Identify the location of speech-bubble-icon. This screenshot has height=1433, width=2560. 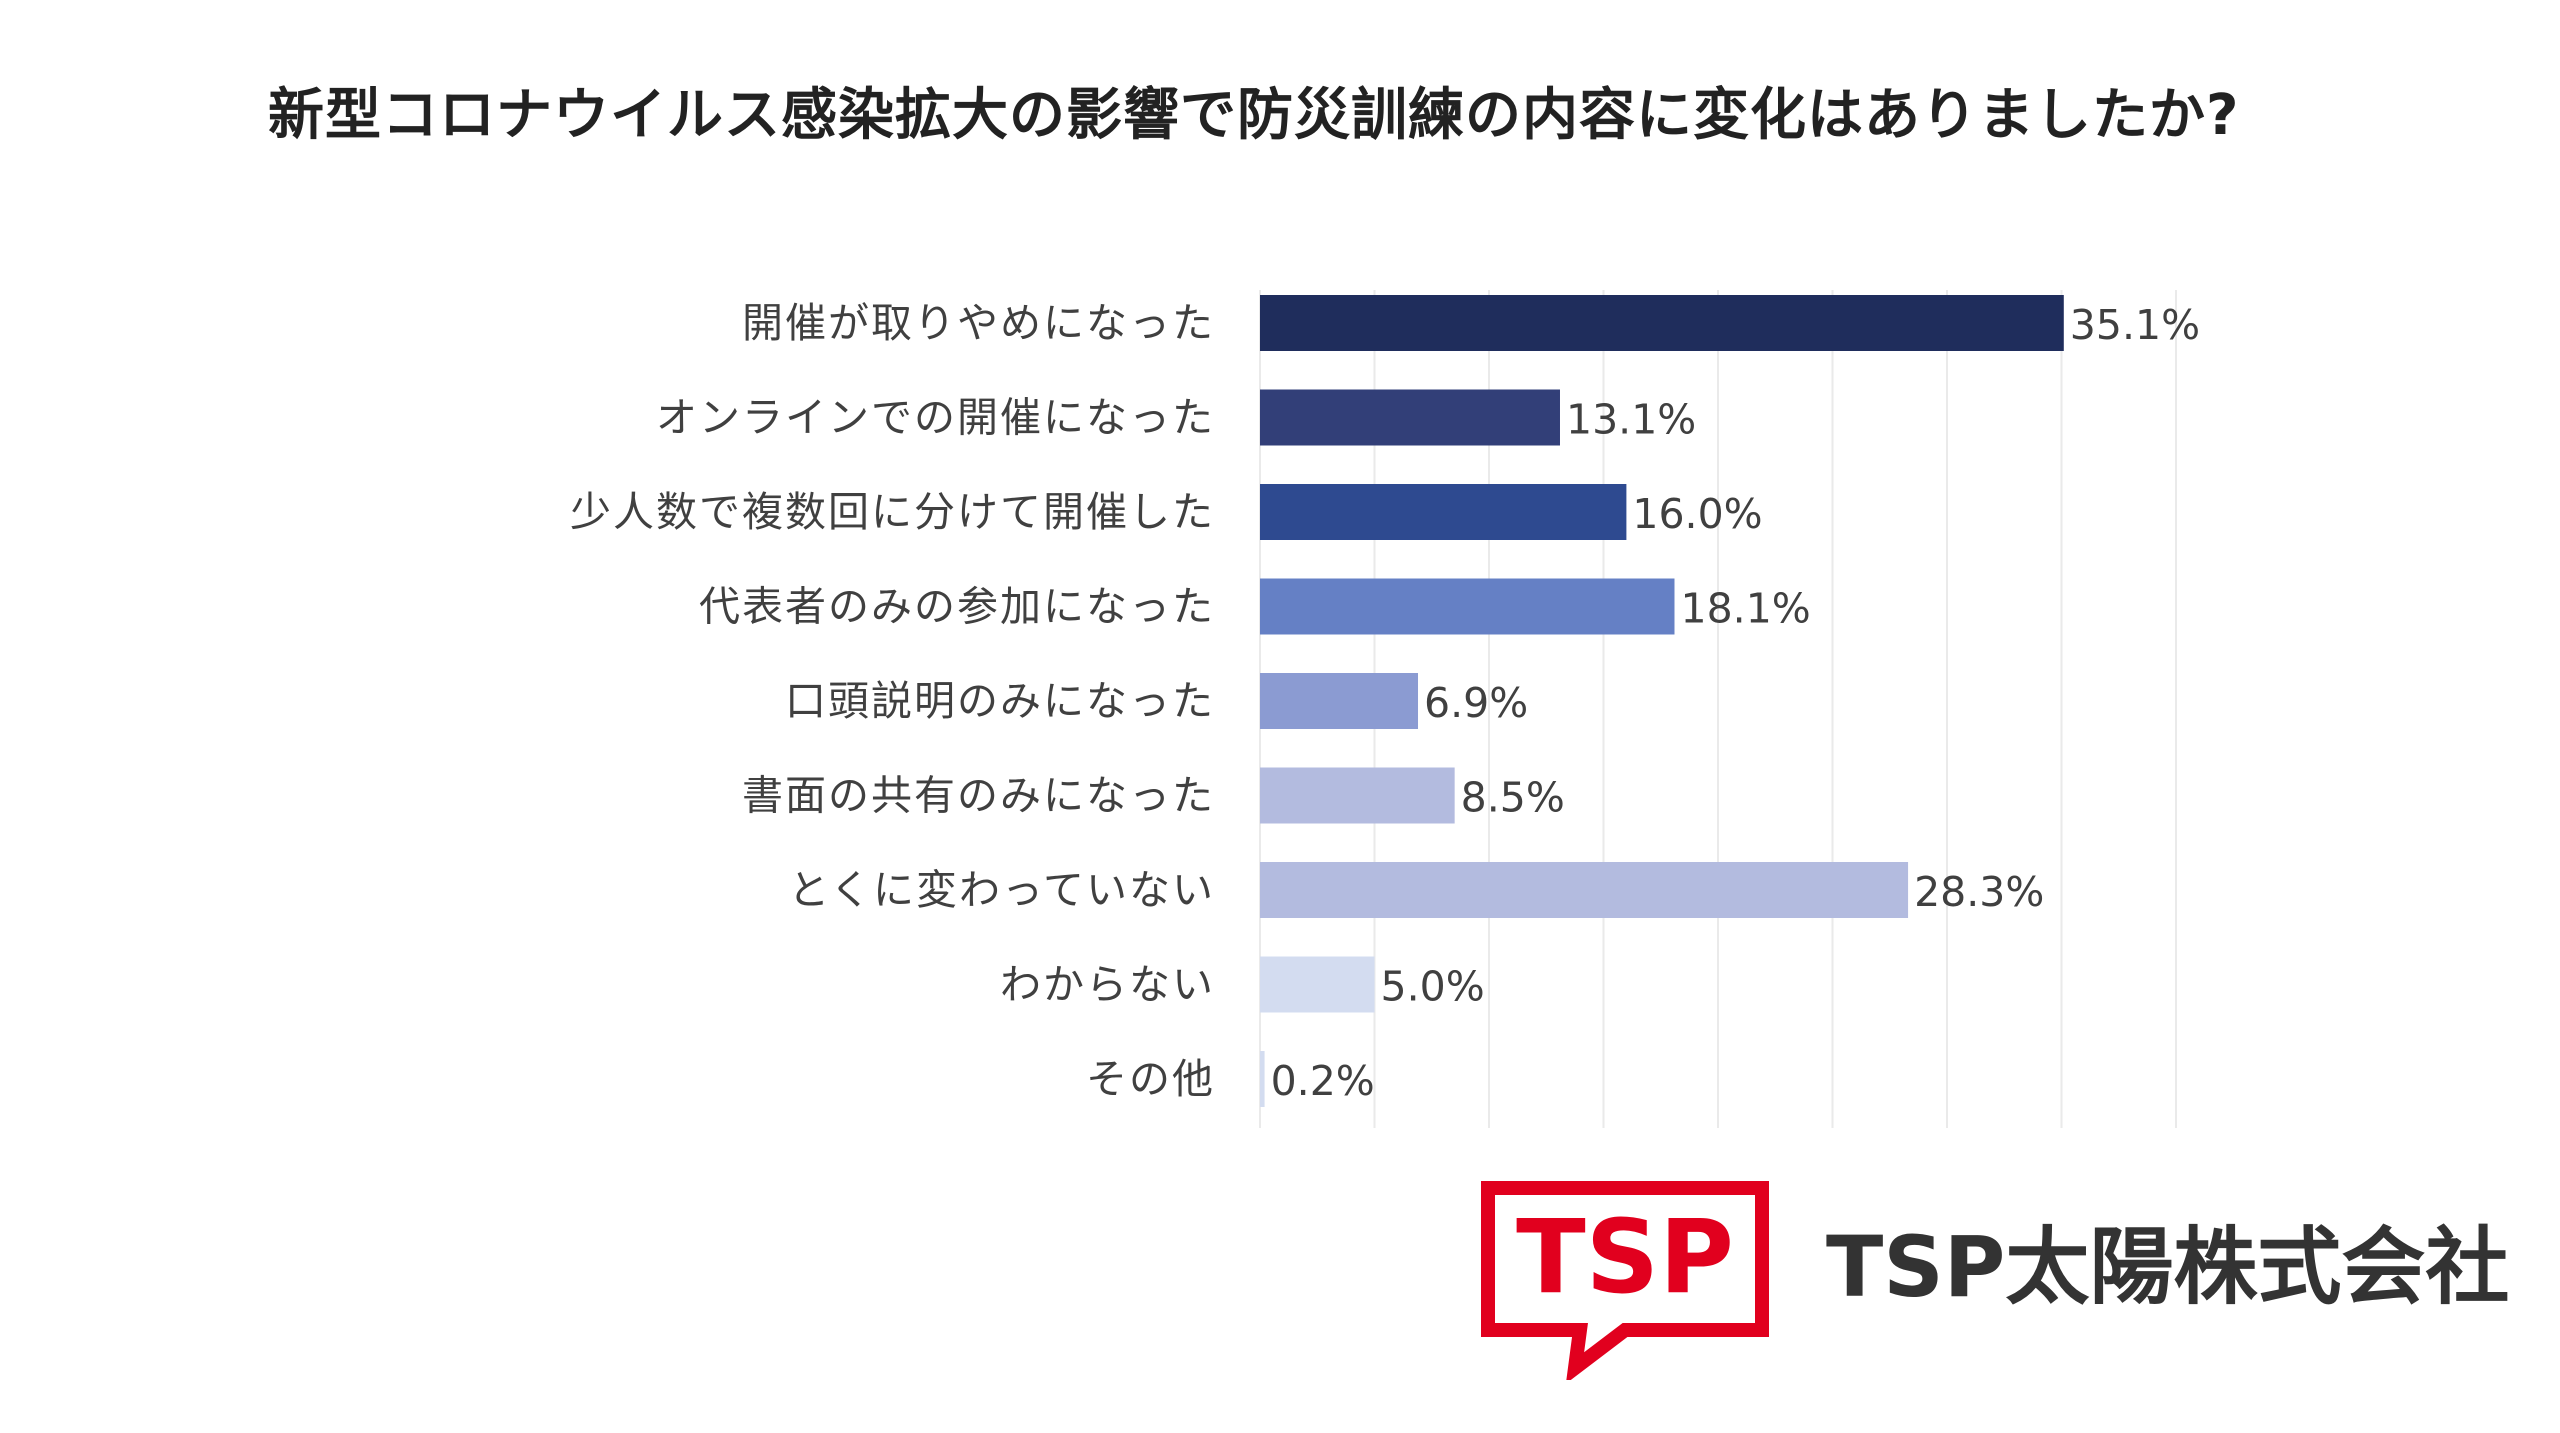
(1625, 1280).